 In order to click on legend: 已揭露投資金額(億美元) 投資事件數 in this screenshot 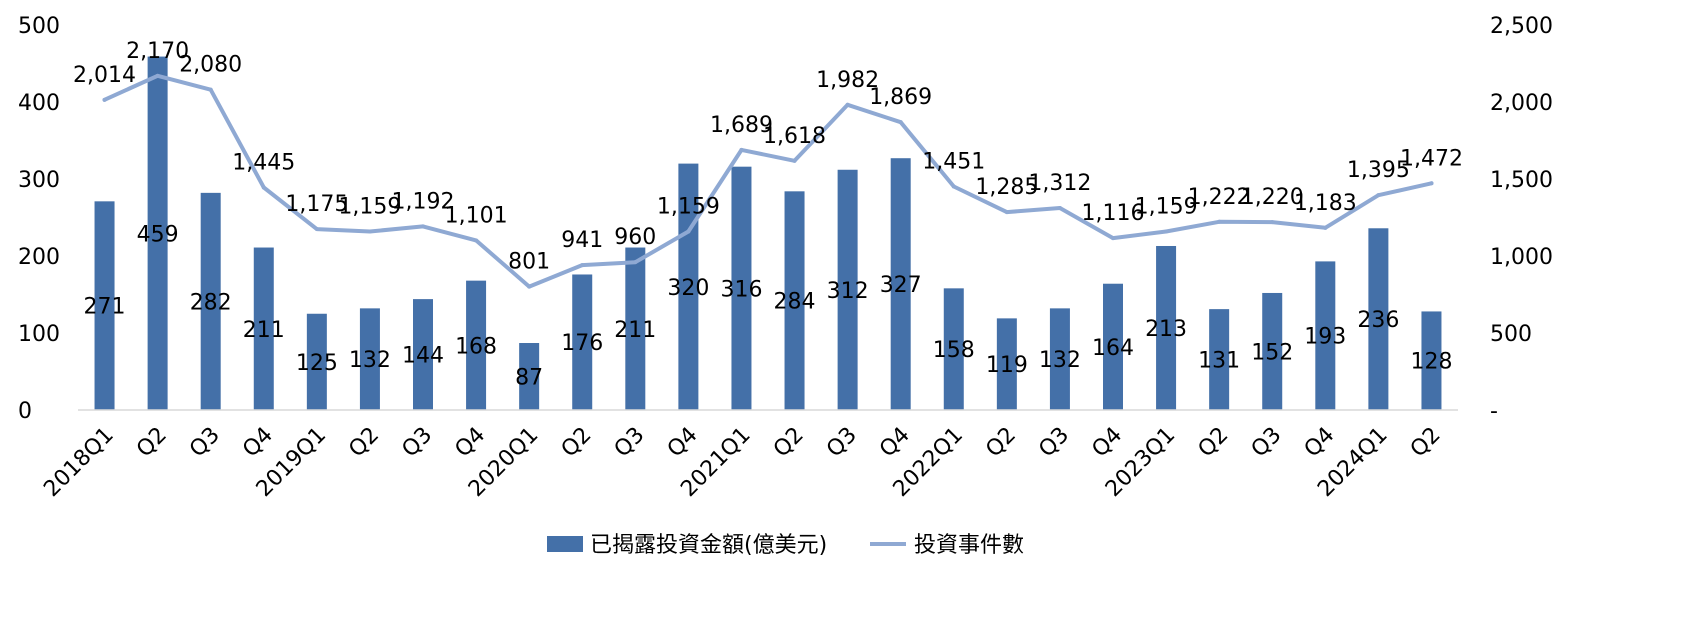, I will do `click(785, 545)`.